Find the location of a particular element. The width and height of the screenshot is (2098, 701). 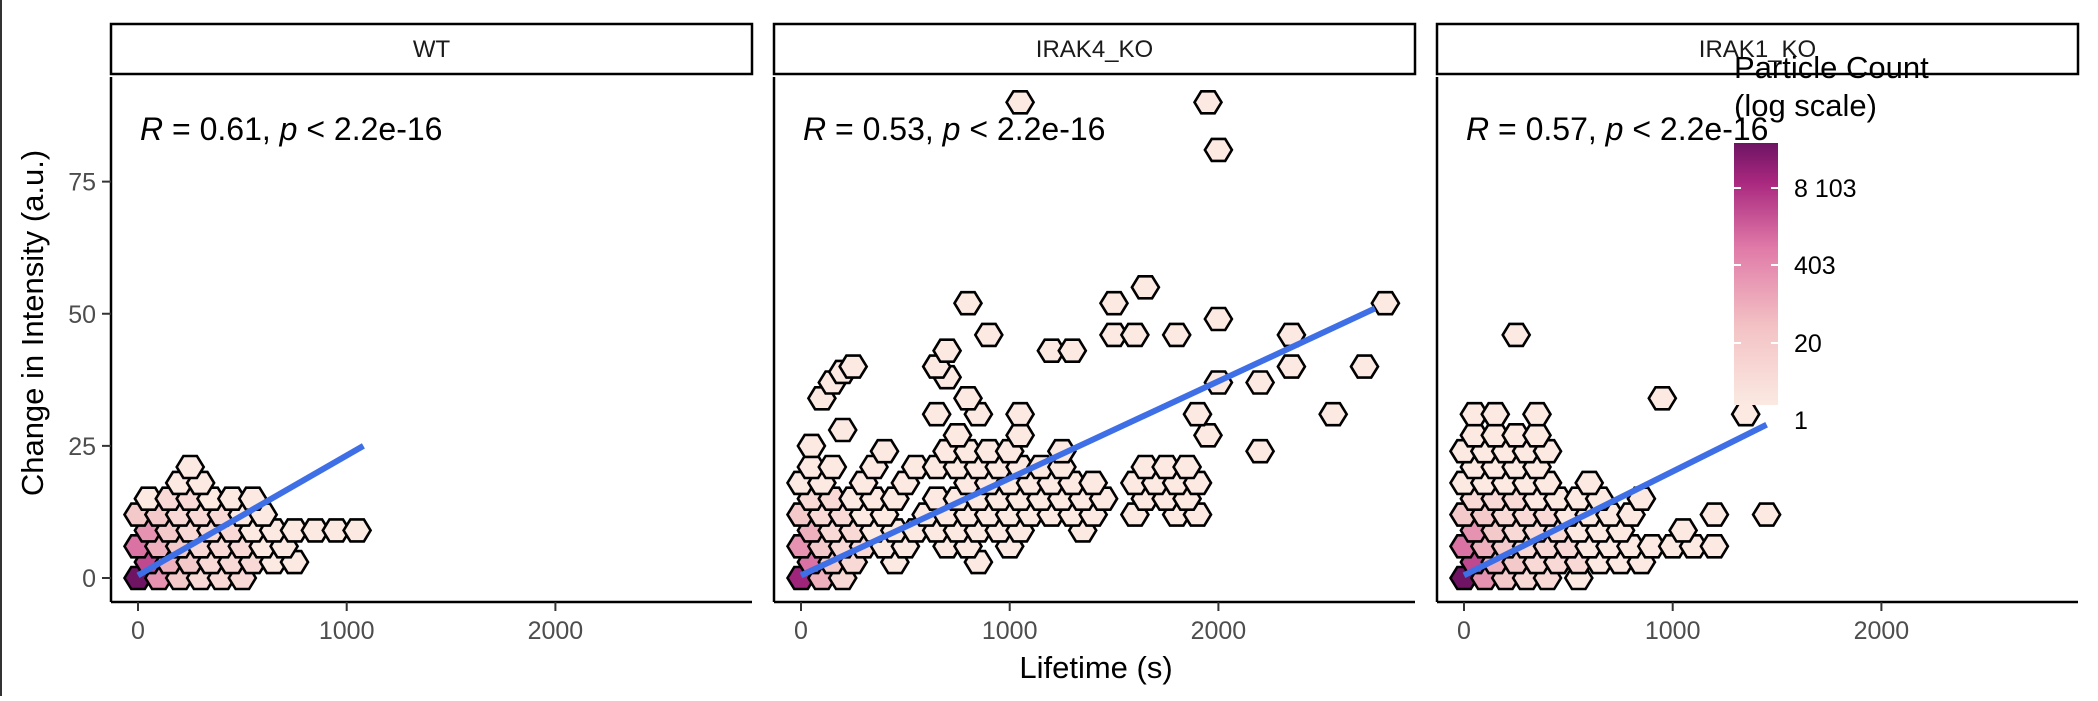

legend-ticks: 8 103 403 20 1 is located at coordinates (1795, 305).